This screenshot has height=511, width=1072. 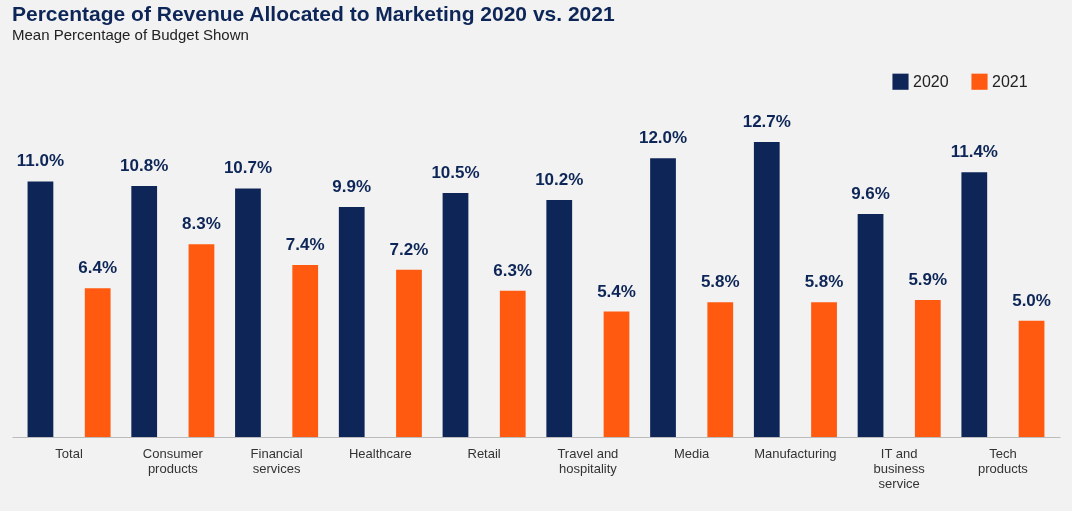 I want to click on data-label: 8.3%, so click(x=201, y=224).